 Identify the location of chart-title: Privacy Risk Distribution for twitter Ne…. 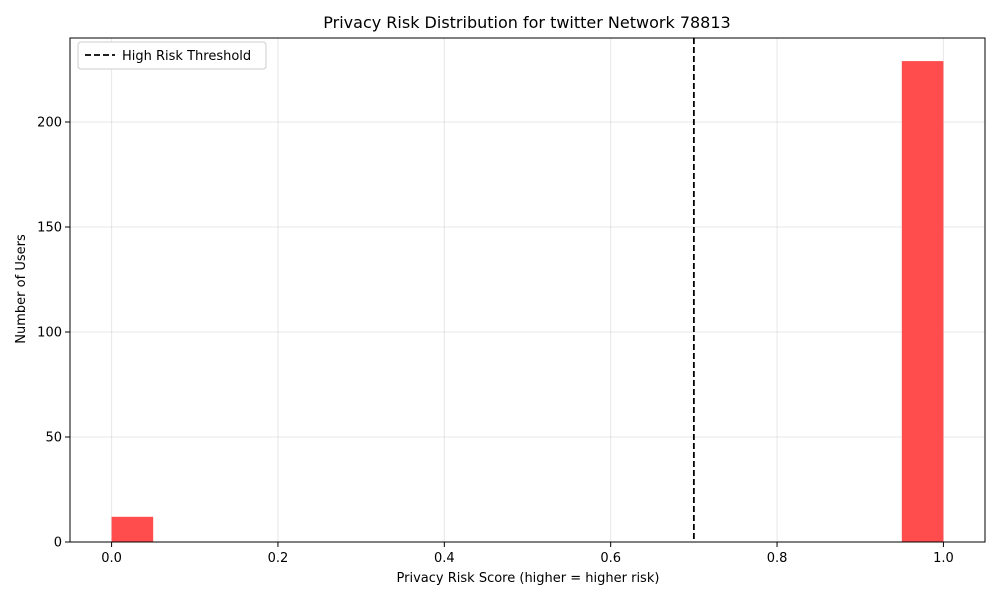
(526, 22).